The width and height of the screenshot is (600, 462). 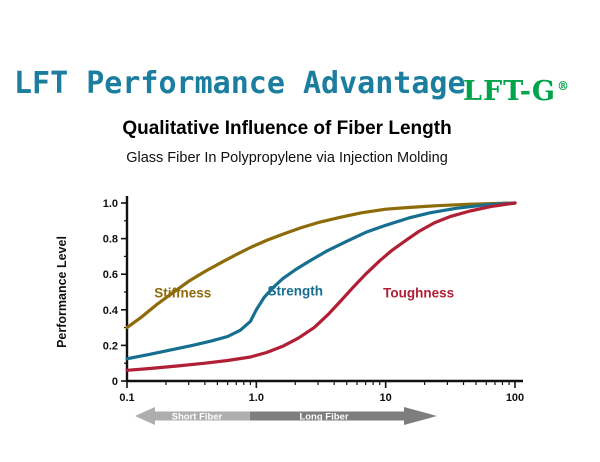 I want to click on y-tick-label: 0, so click(x=115, y=382).